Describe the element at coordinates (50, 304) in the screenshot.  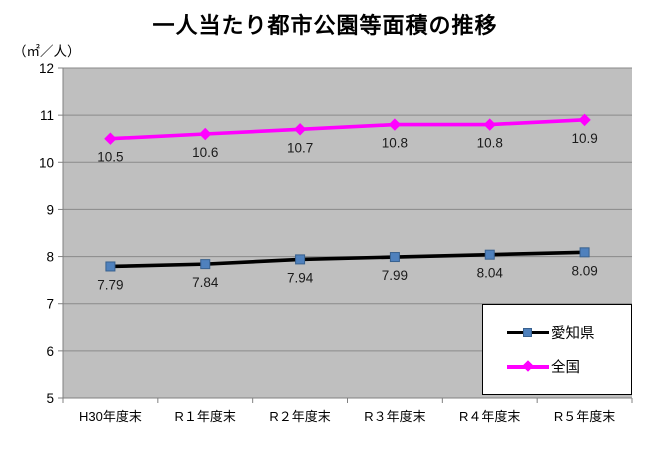
I see `y-axis-tick-label: 7` at that location.